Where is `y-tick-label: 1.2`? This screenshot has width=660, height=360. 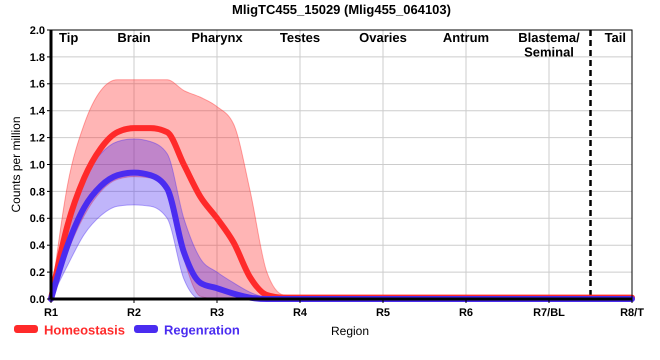 y-tick-label: 1.2 is located at coordinates (37, 138).